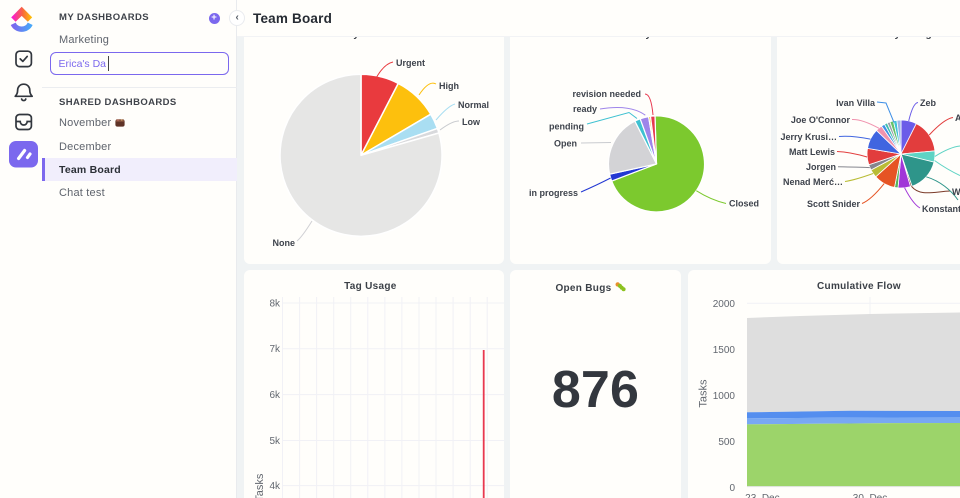 Image resolution: width=960 pixels, height=498 pixels. Describe the element at coordinates (821, 167) in the screenshot. I see `svg-text: Jorgen` at that location.